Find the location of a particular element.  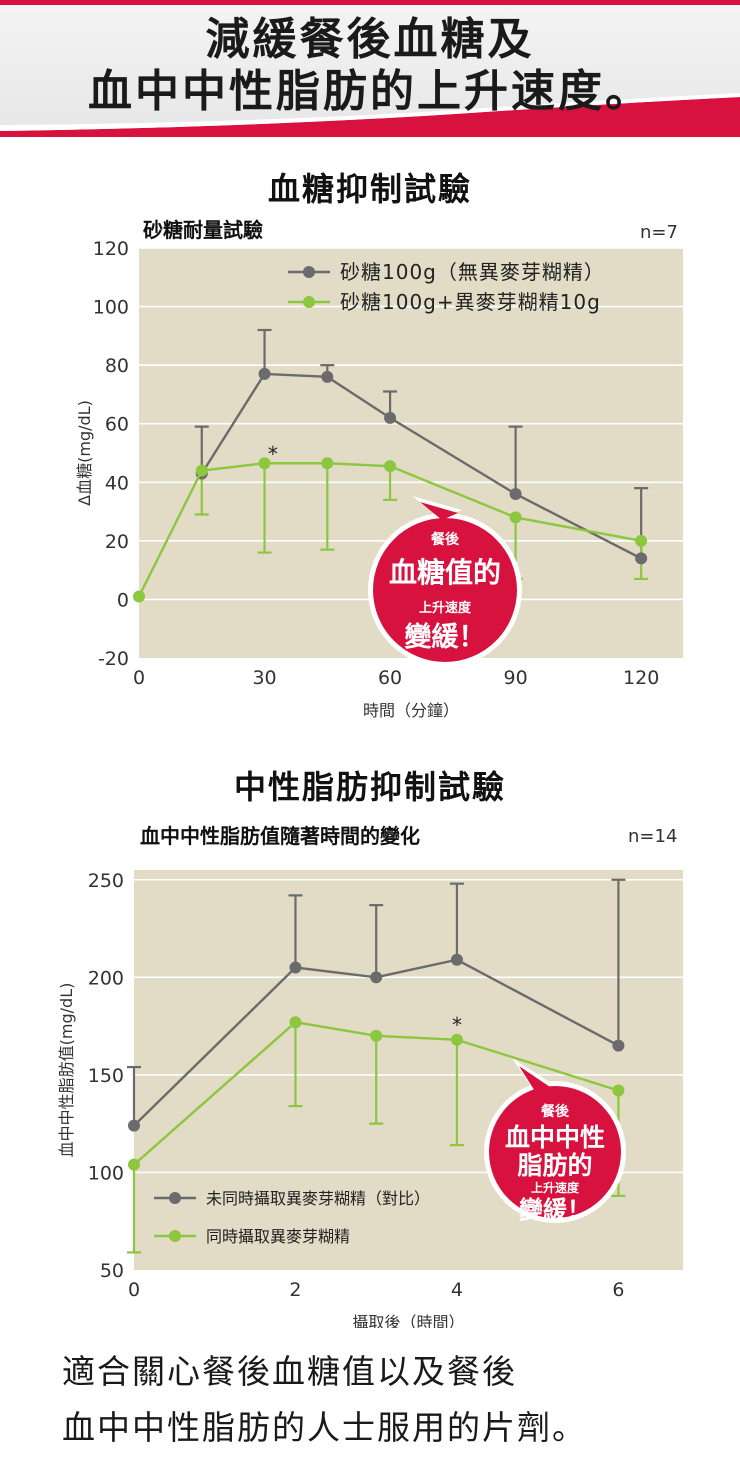

chart1-xtick-label: 90 is located at coordinates (516, 678).